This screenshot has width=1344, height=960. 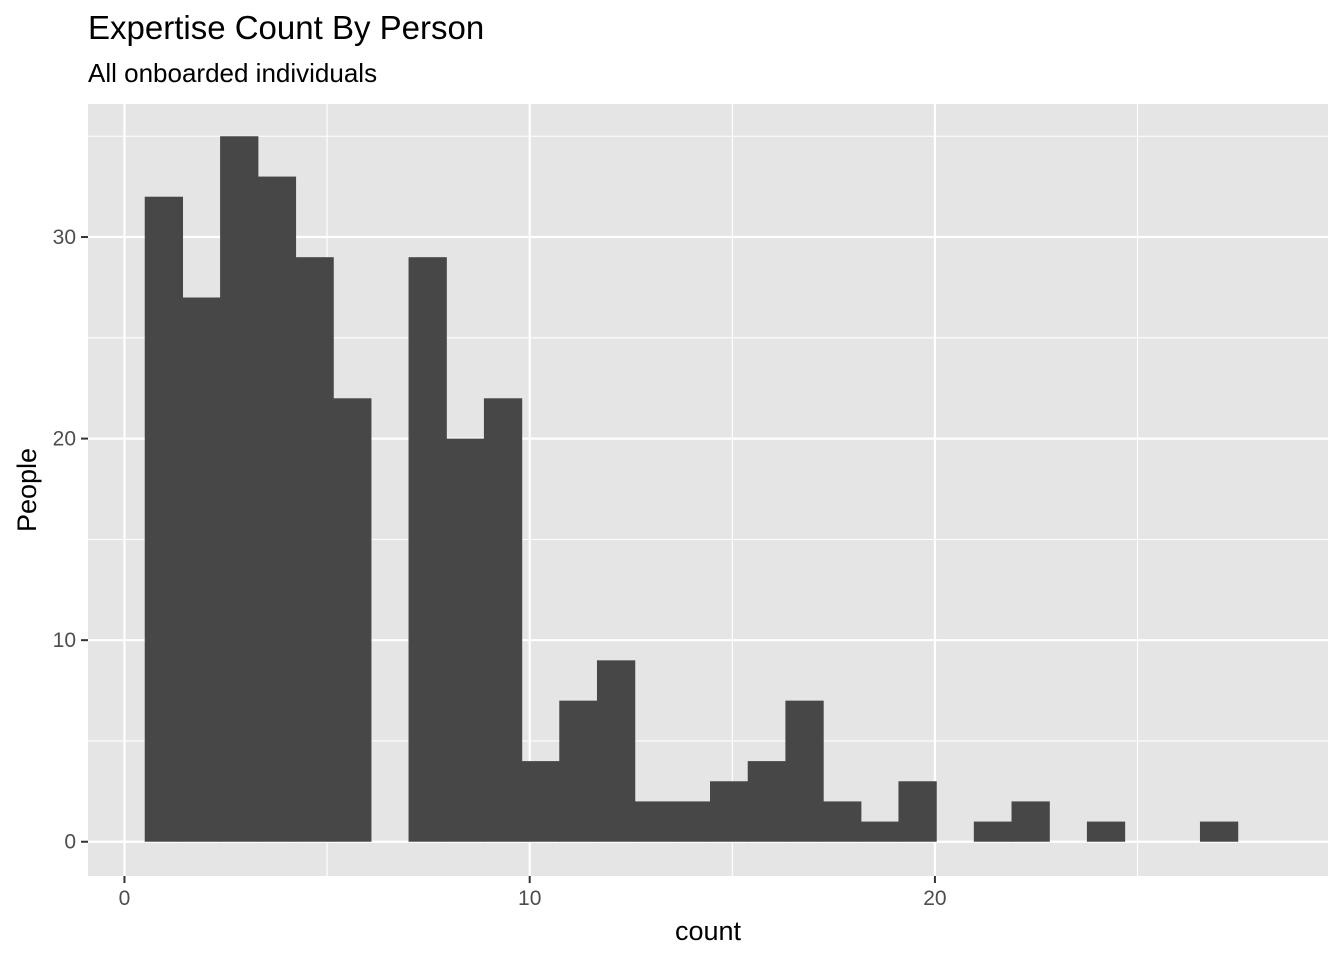 I want to click on x-tick-label: 0, so click(x=125, y=898).